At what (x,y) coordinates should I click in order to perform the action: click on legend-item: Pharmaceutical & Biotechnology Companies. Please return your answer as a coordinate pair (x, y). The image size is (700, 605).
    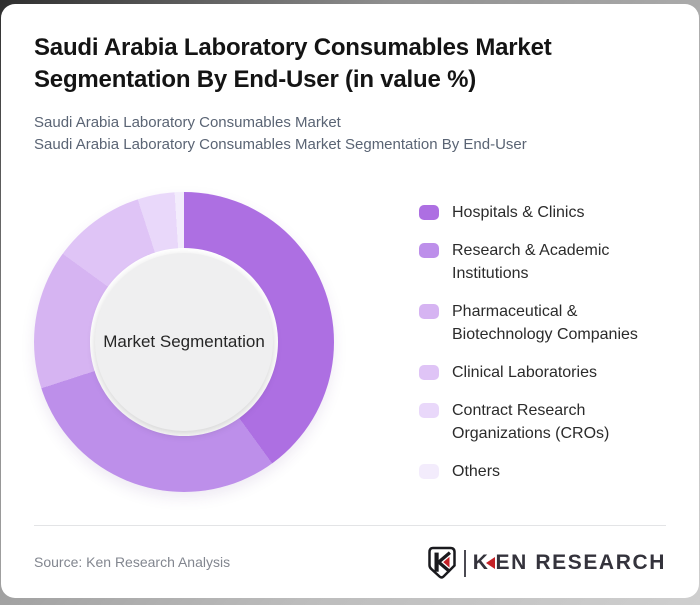
    Looking at the image, I should click on (537, 323).